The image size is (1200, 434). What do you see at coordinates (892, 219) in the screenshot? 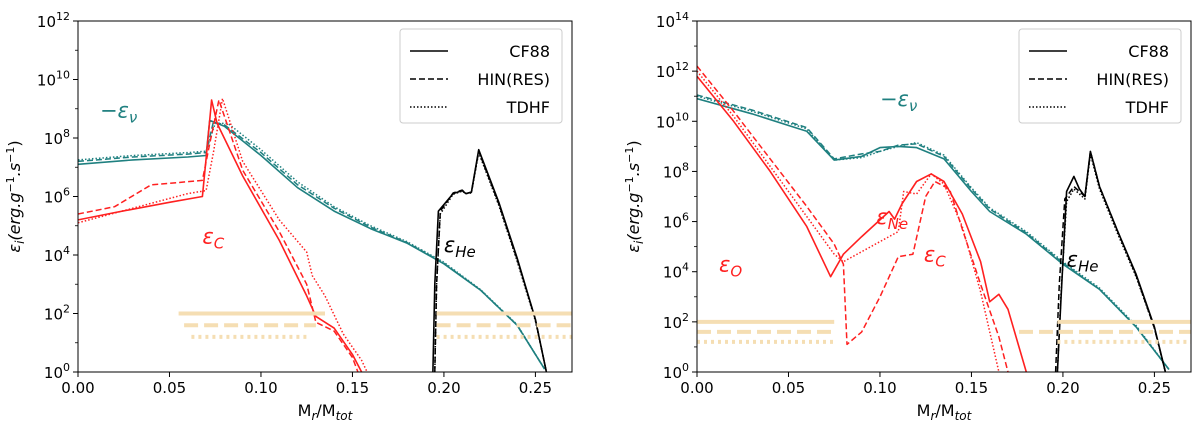
I see `curve-label: εNe` at bounding box center [892, 219].